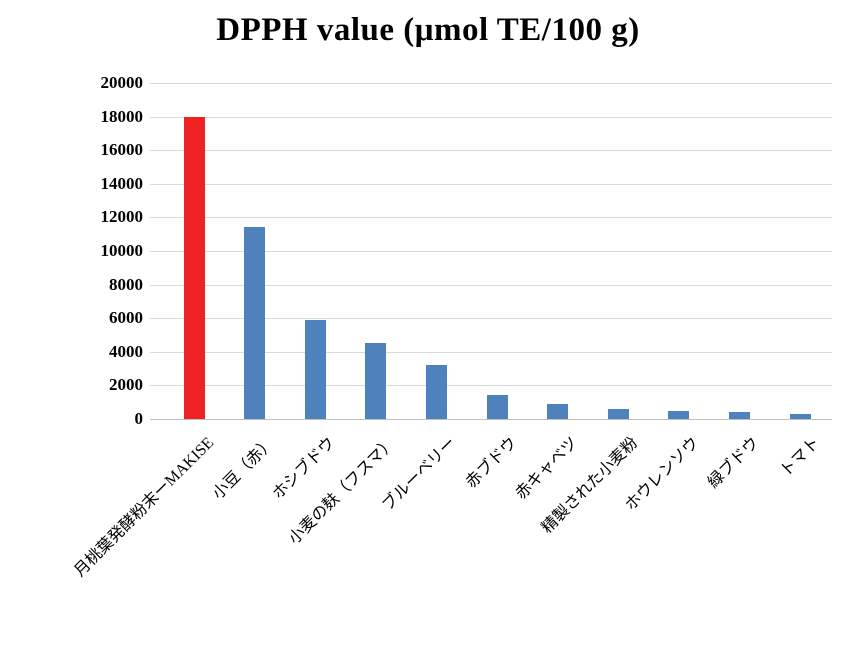 This screenshot has width=856, height=652. What do you see at coordinates (122, 250) in the screenshot?
I see `y-axis-tick-label: 10000` at bounding box center [122, 250].